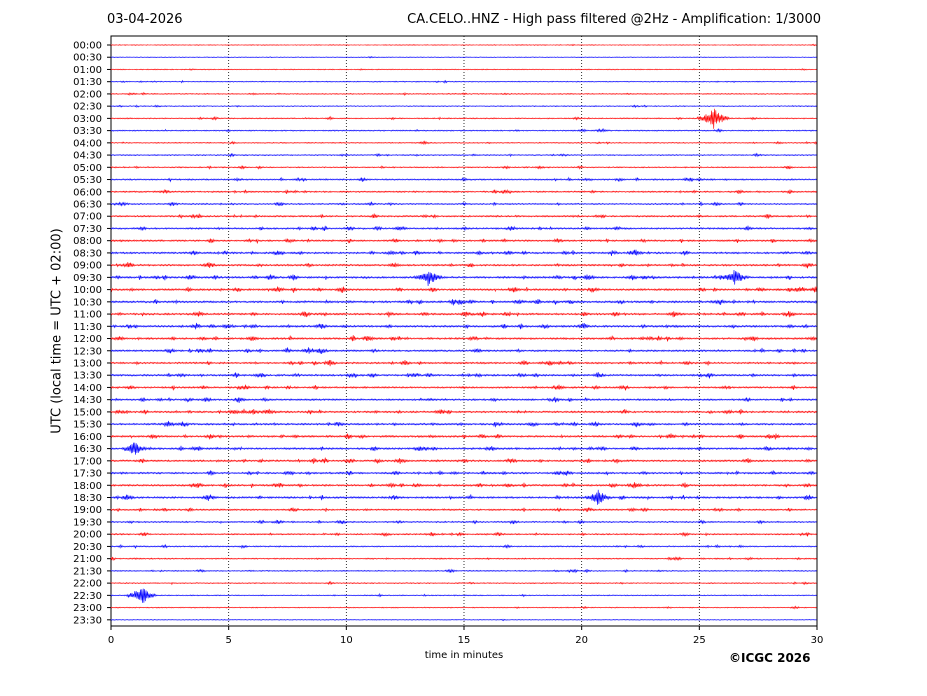 The height and width of the screenshot is (696, 927). What do you see at coordinates (111, 640) in the screenshot?
I see `x-tick-label: 0` at bounding box center [111, 640].